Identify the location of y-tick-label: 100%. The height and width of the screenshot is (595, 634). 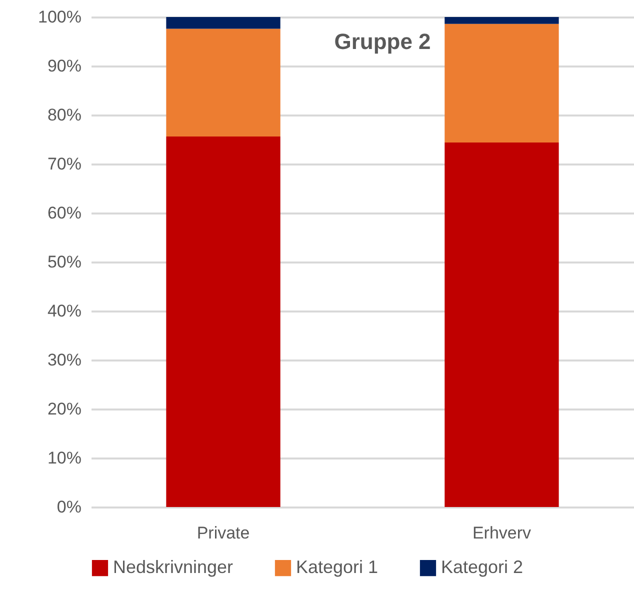
(60, 17).